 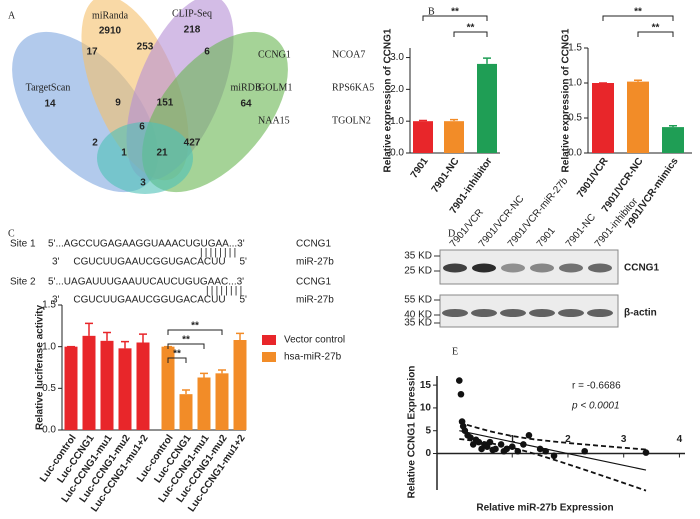 What do you see at coordinates (412, 432) in the screenshot?
I see `y-axis-label: Relative CCNG1 Expression` at bounding box center [412, 432].